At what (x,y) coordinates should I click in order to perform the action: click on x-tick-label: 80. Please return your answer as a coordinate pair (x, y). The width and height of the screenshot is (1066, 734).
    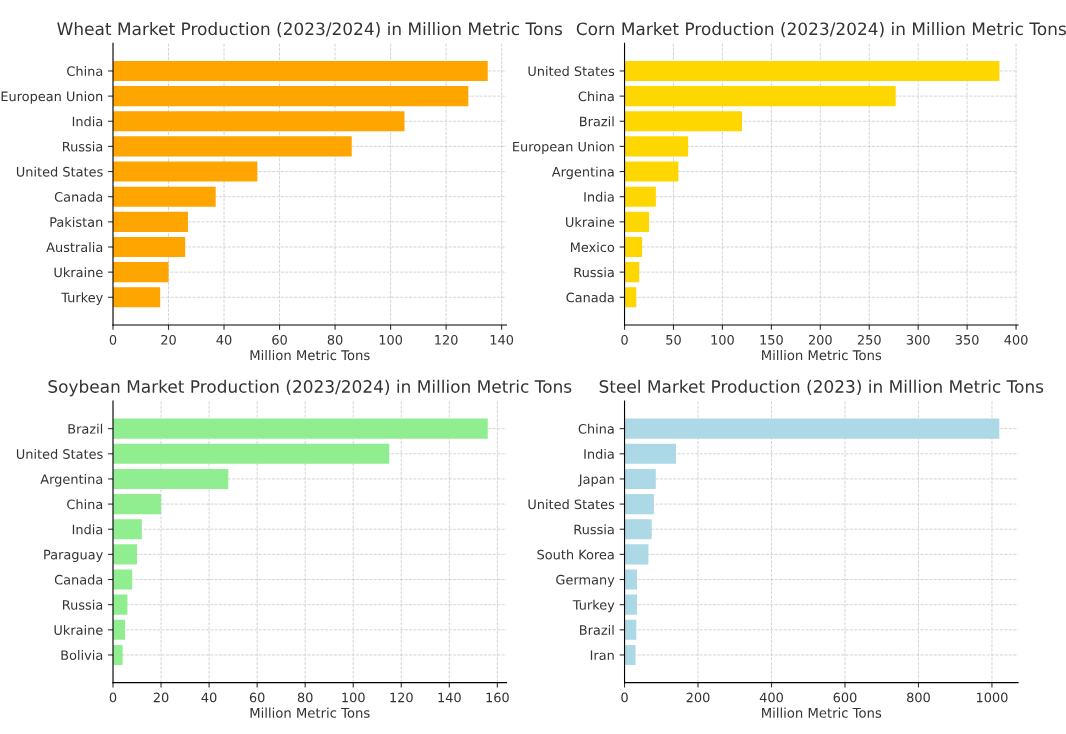
    Looking at the image, I should click on (305, 697).